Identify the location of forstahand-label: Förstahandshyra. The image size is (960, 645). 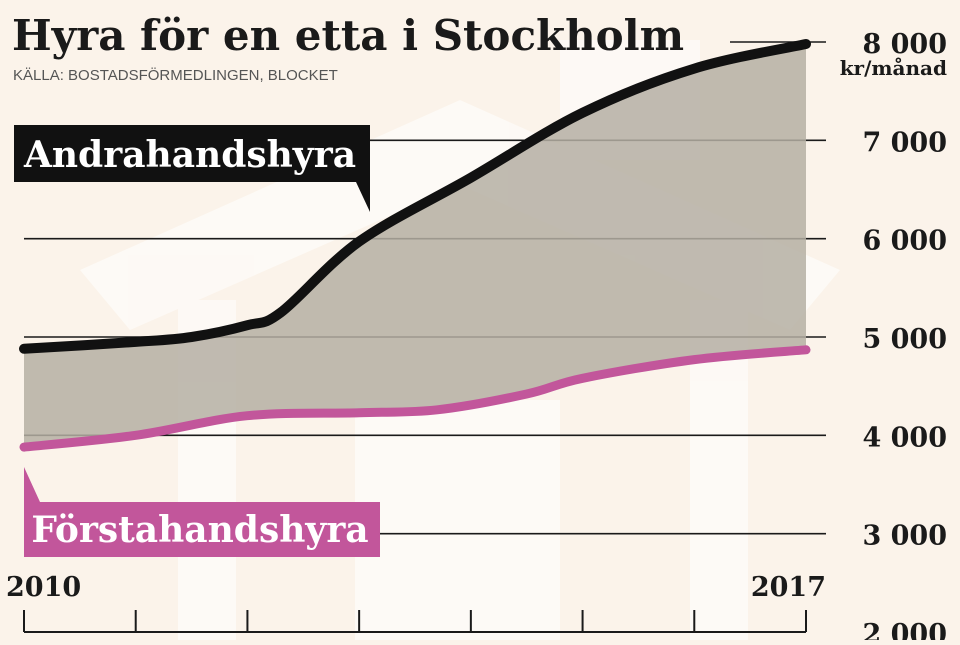
(199, 530).